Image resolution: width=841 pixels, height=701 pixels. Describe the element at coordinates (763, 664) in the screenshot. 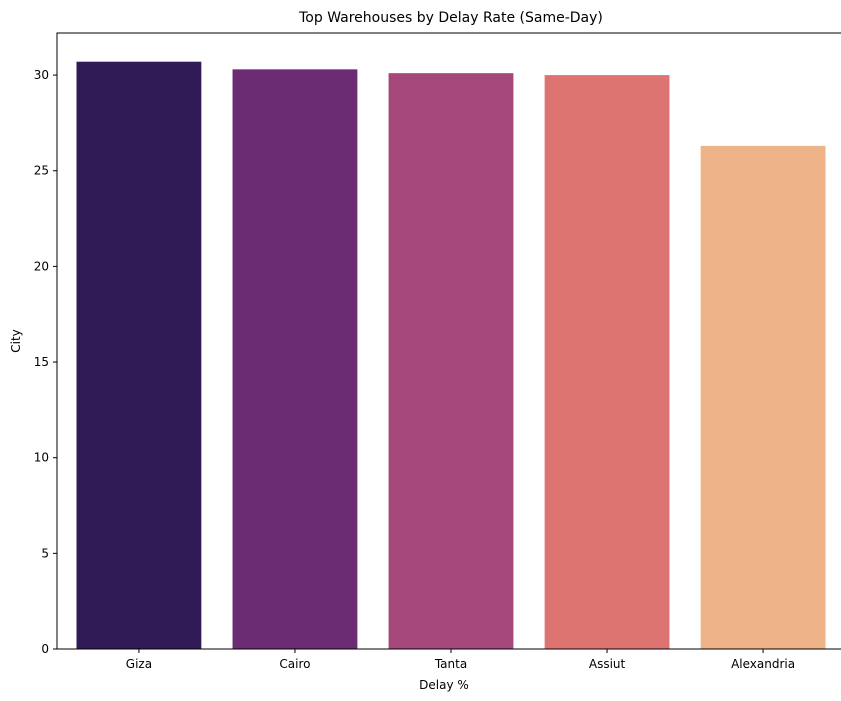

I see `x-tick-label: Alexandria` at that location.